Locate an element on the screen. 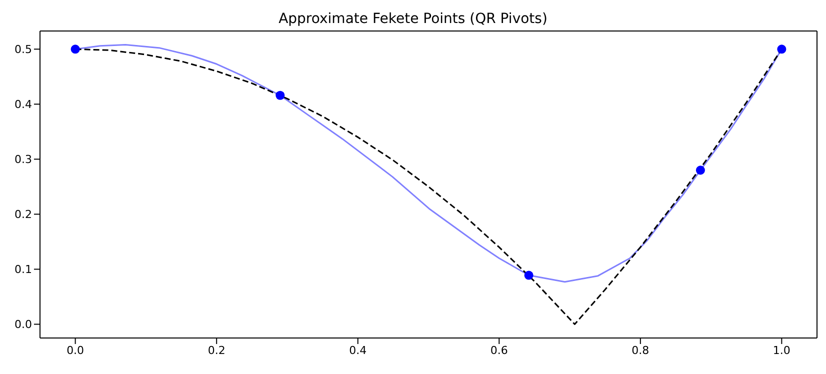  x-tick-label: 0.4 is located at coordinates (358, 350).